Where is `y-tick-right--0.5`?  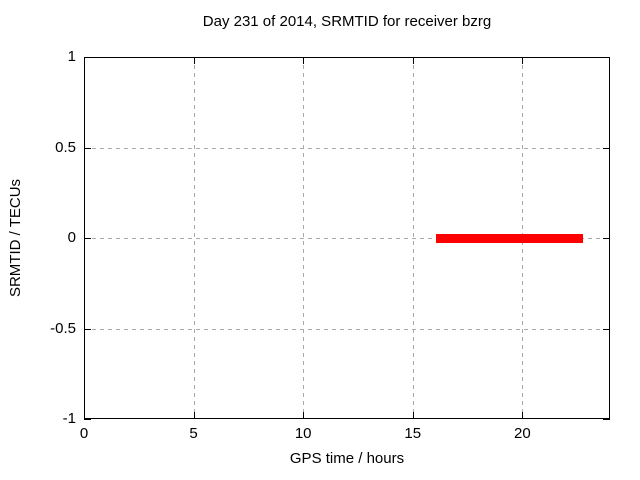
y-tick-right--0.5 is located at coordinates (606, 329).